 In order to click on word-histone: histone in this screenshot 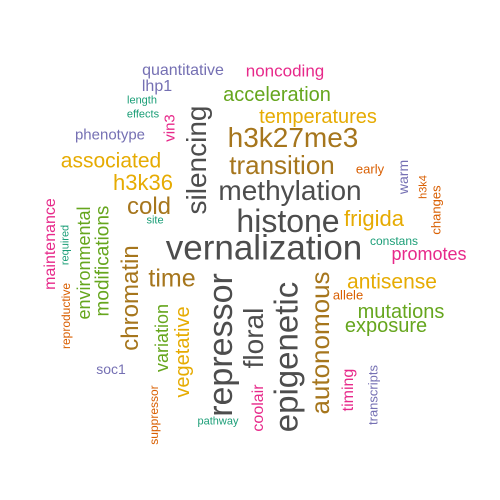, I will do `click(288, 221)`.